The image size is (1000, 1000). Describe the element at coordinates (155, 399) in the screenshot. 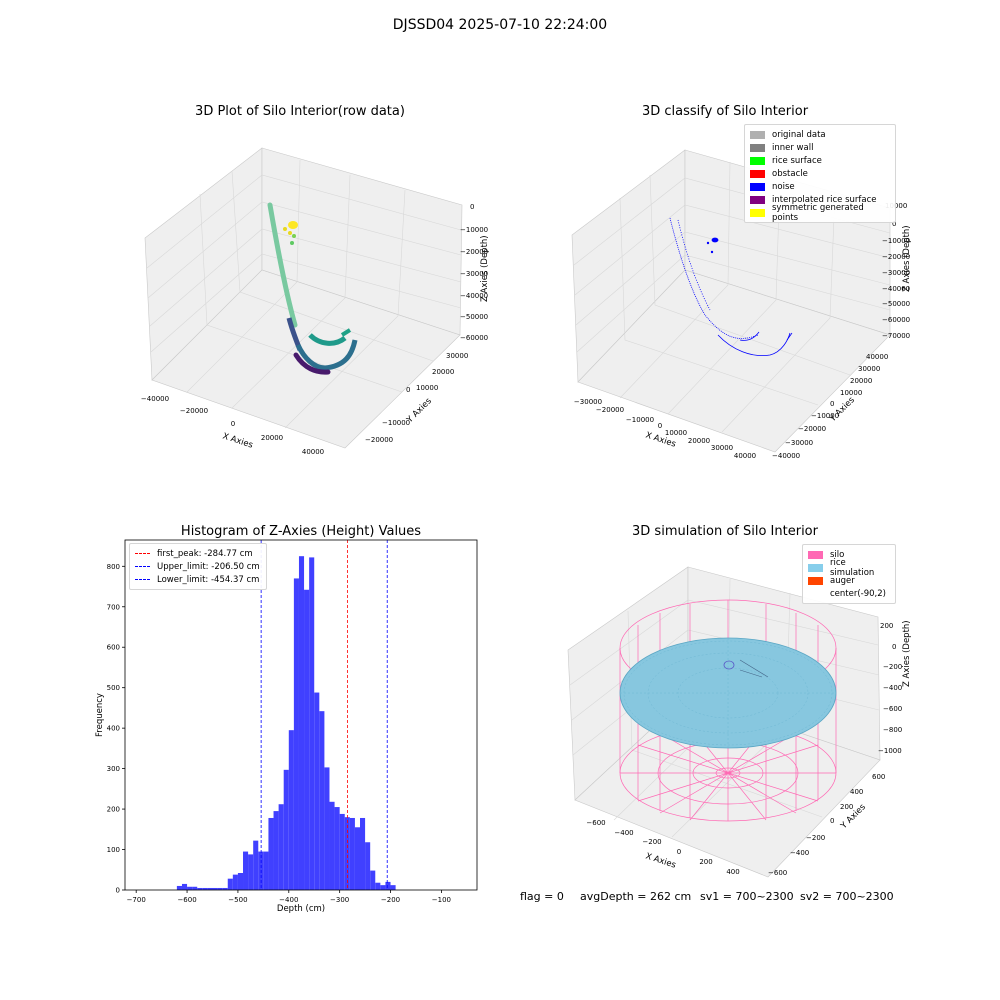

I see `raw3d-xtick: −40000` at that location.